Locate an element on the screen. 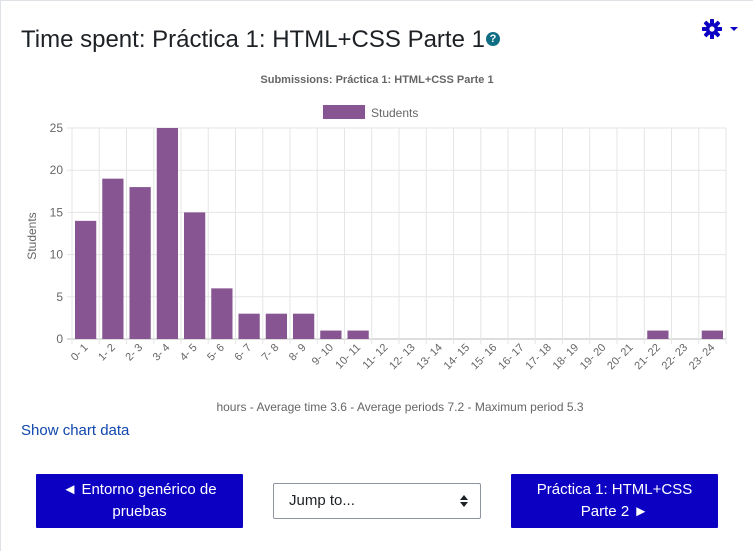  previous-activity-button: ◄ Entorno genérico de pruebas is located at coordinates (139, 501).